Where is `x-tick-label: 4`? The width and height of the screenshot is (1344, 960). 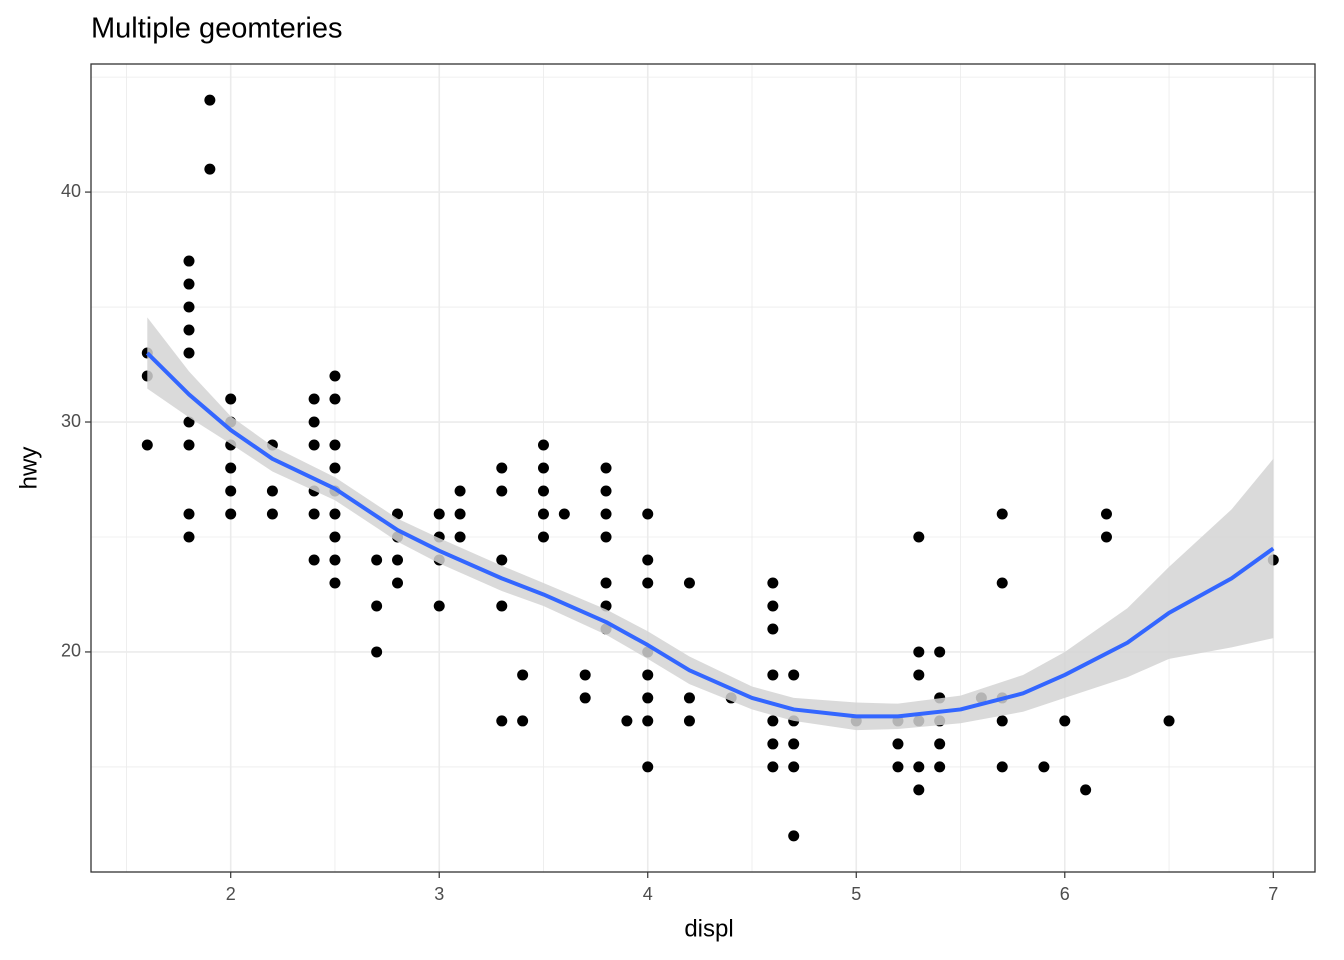
x-tick-label: 4 is located at coordinates (648, 894).